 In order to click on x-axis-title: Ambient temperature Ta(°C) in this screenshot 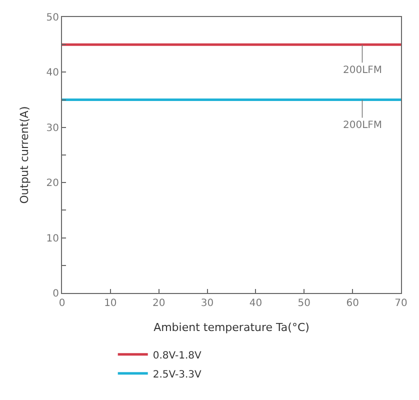, I will do `click(232, 327)`.